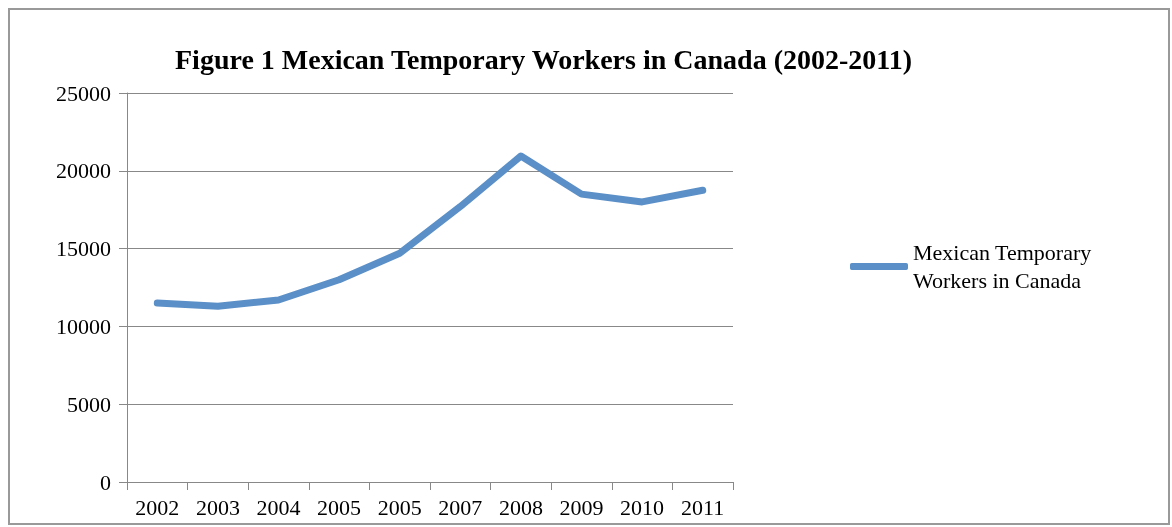 The width and height of the screenshot is (1172, 527). Describe the element at coordinates (581, 507) in the screenshot. I see `x-tick-label: 2009` at that location.